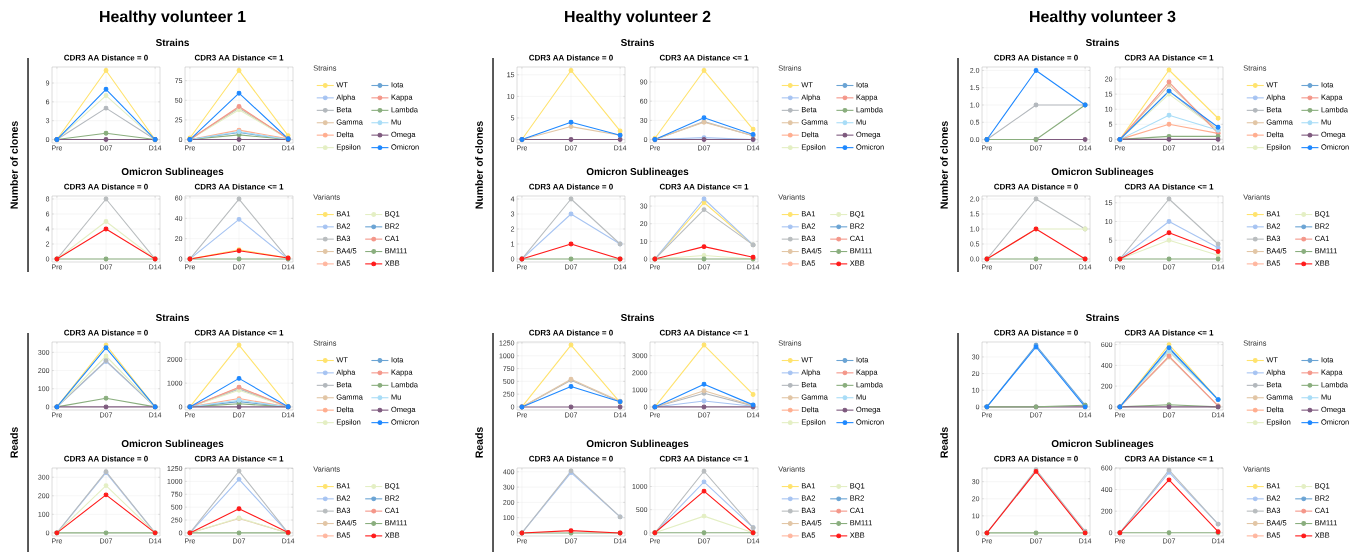 The image size is (1364, 554). What do you see at coordinates (1103, 18) in the screenshot?
I see `text: Healthy volunteer 3` at bounding box center [1103, 18].